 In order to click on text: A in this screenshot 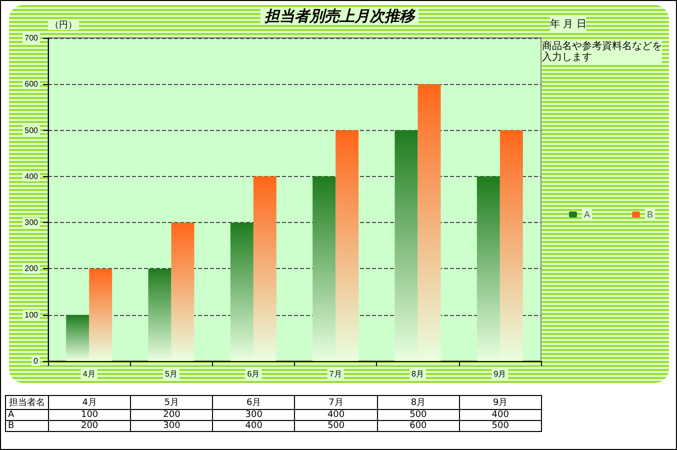, I will do `click(11, 415)`.